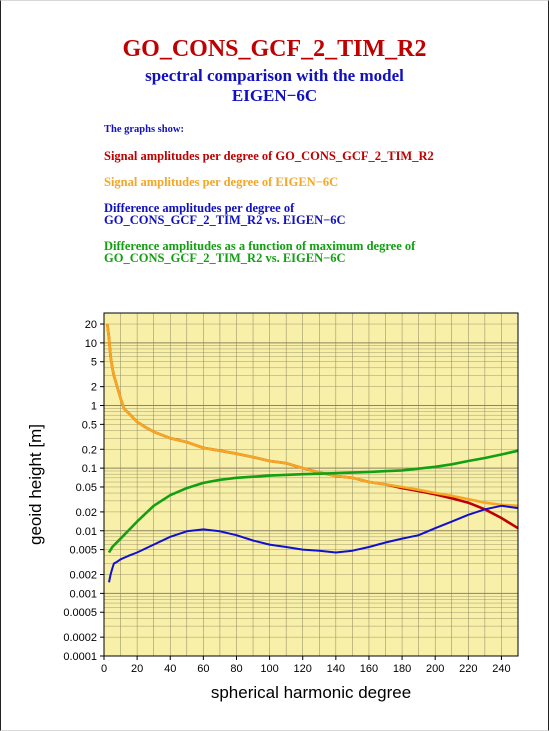 The height and width of the screenshot is (731, 549). I want to click on legend-item-cumulative-line2: GO_CONS_GCF_2_TIM_R2 vs. EIGEN−6C, so click(225, 258).